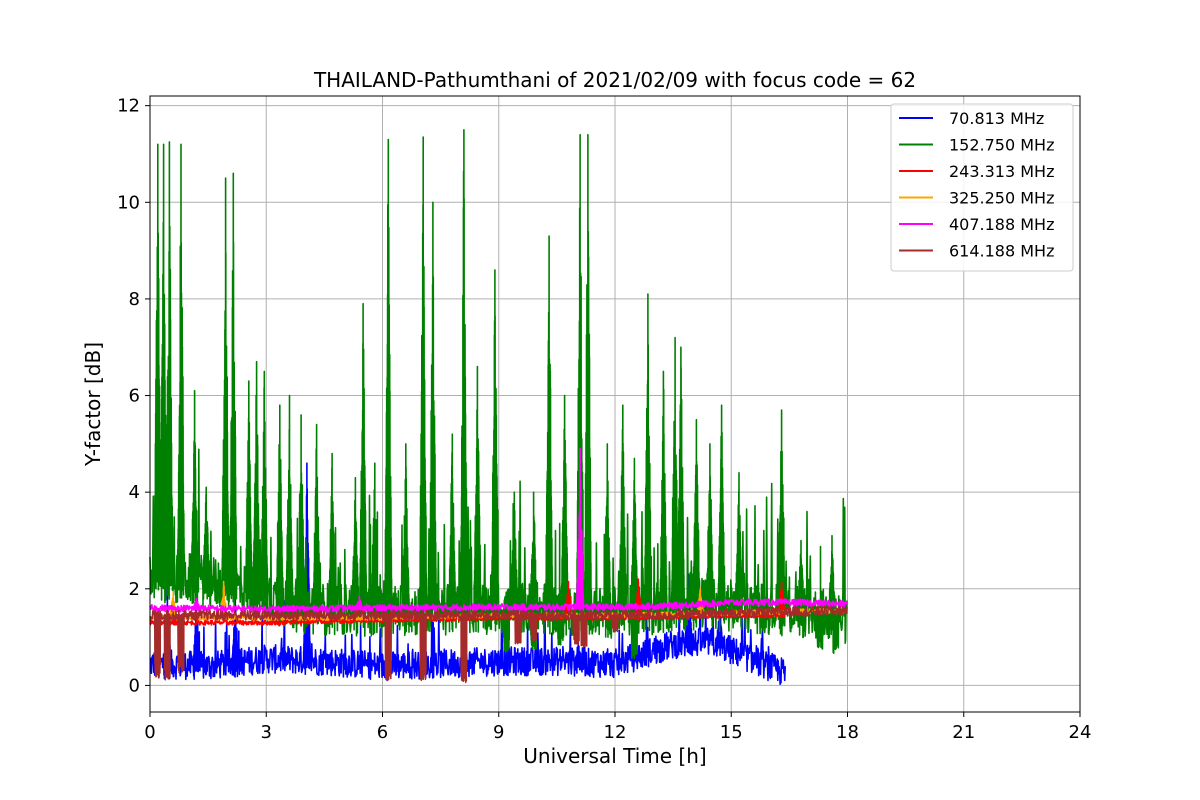 This screenshot has width=1200, height=800. Describe the element at coordinates (134, 492) in the screenshot. I see `y-tick-label: 4` at that location.